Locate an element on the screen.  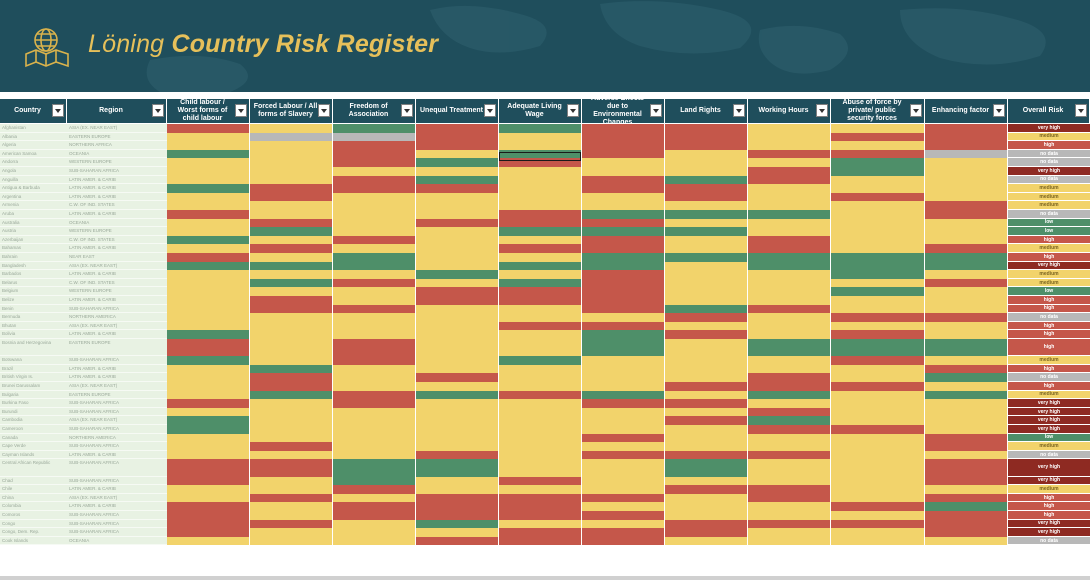
country-name: Argentina is located at coordinates (12, 196).